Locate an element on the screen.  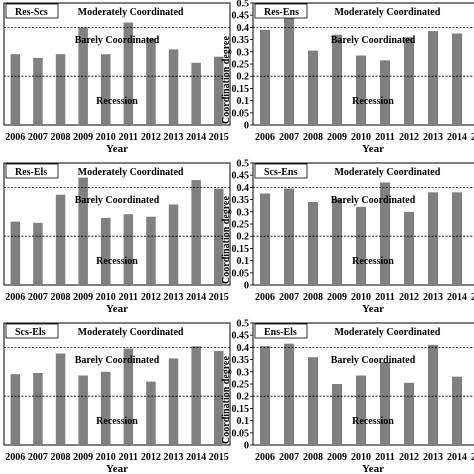
panel-label: Scs-Els is located at coordinates (30, 332).